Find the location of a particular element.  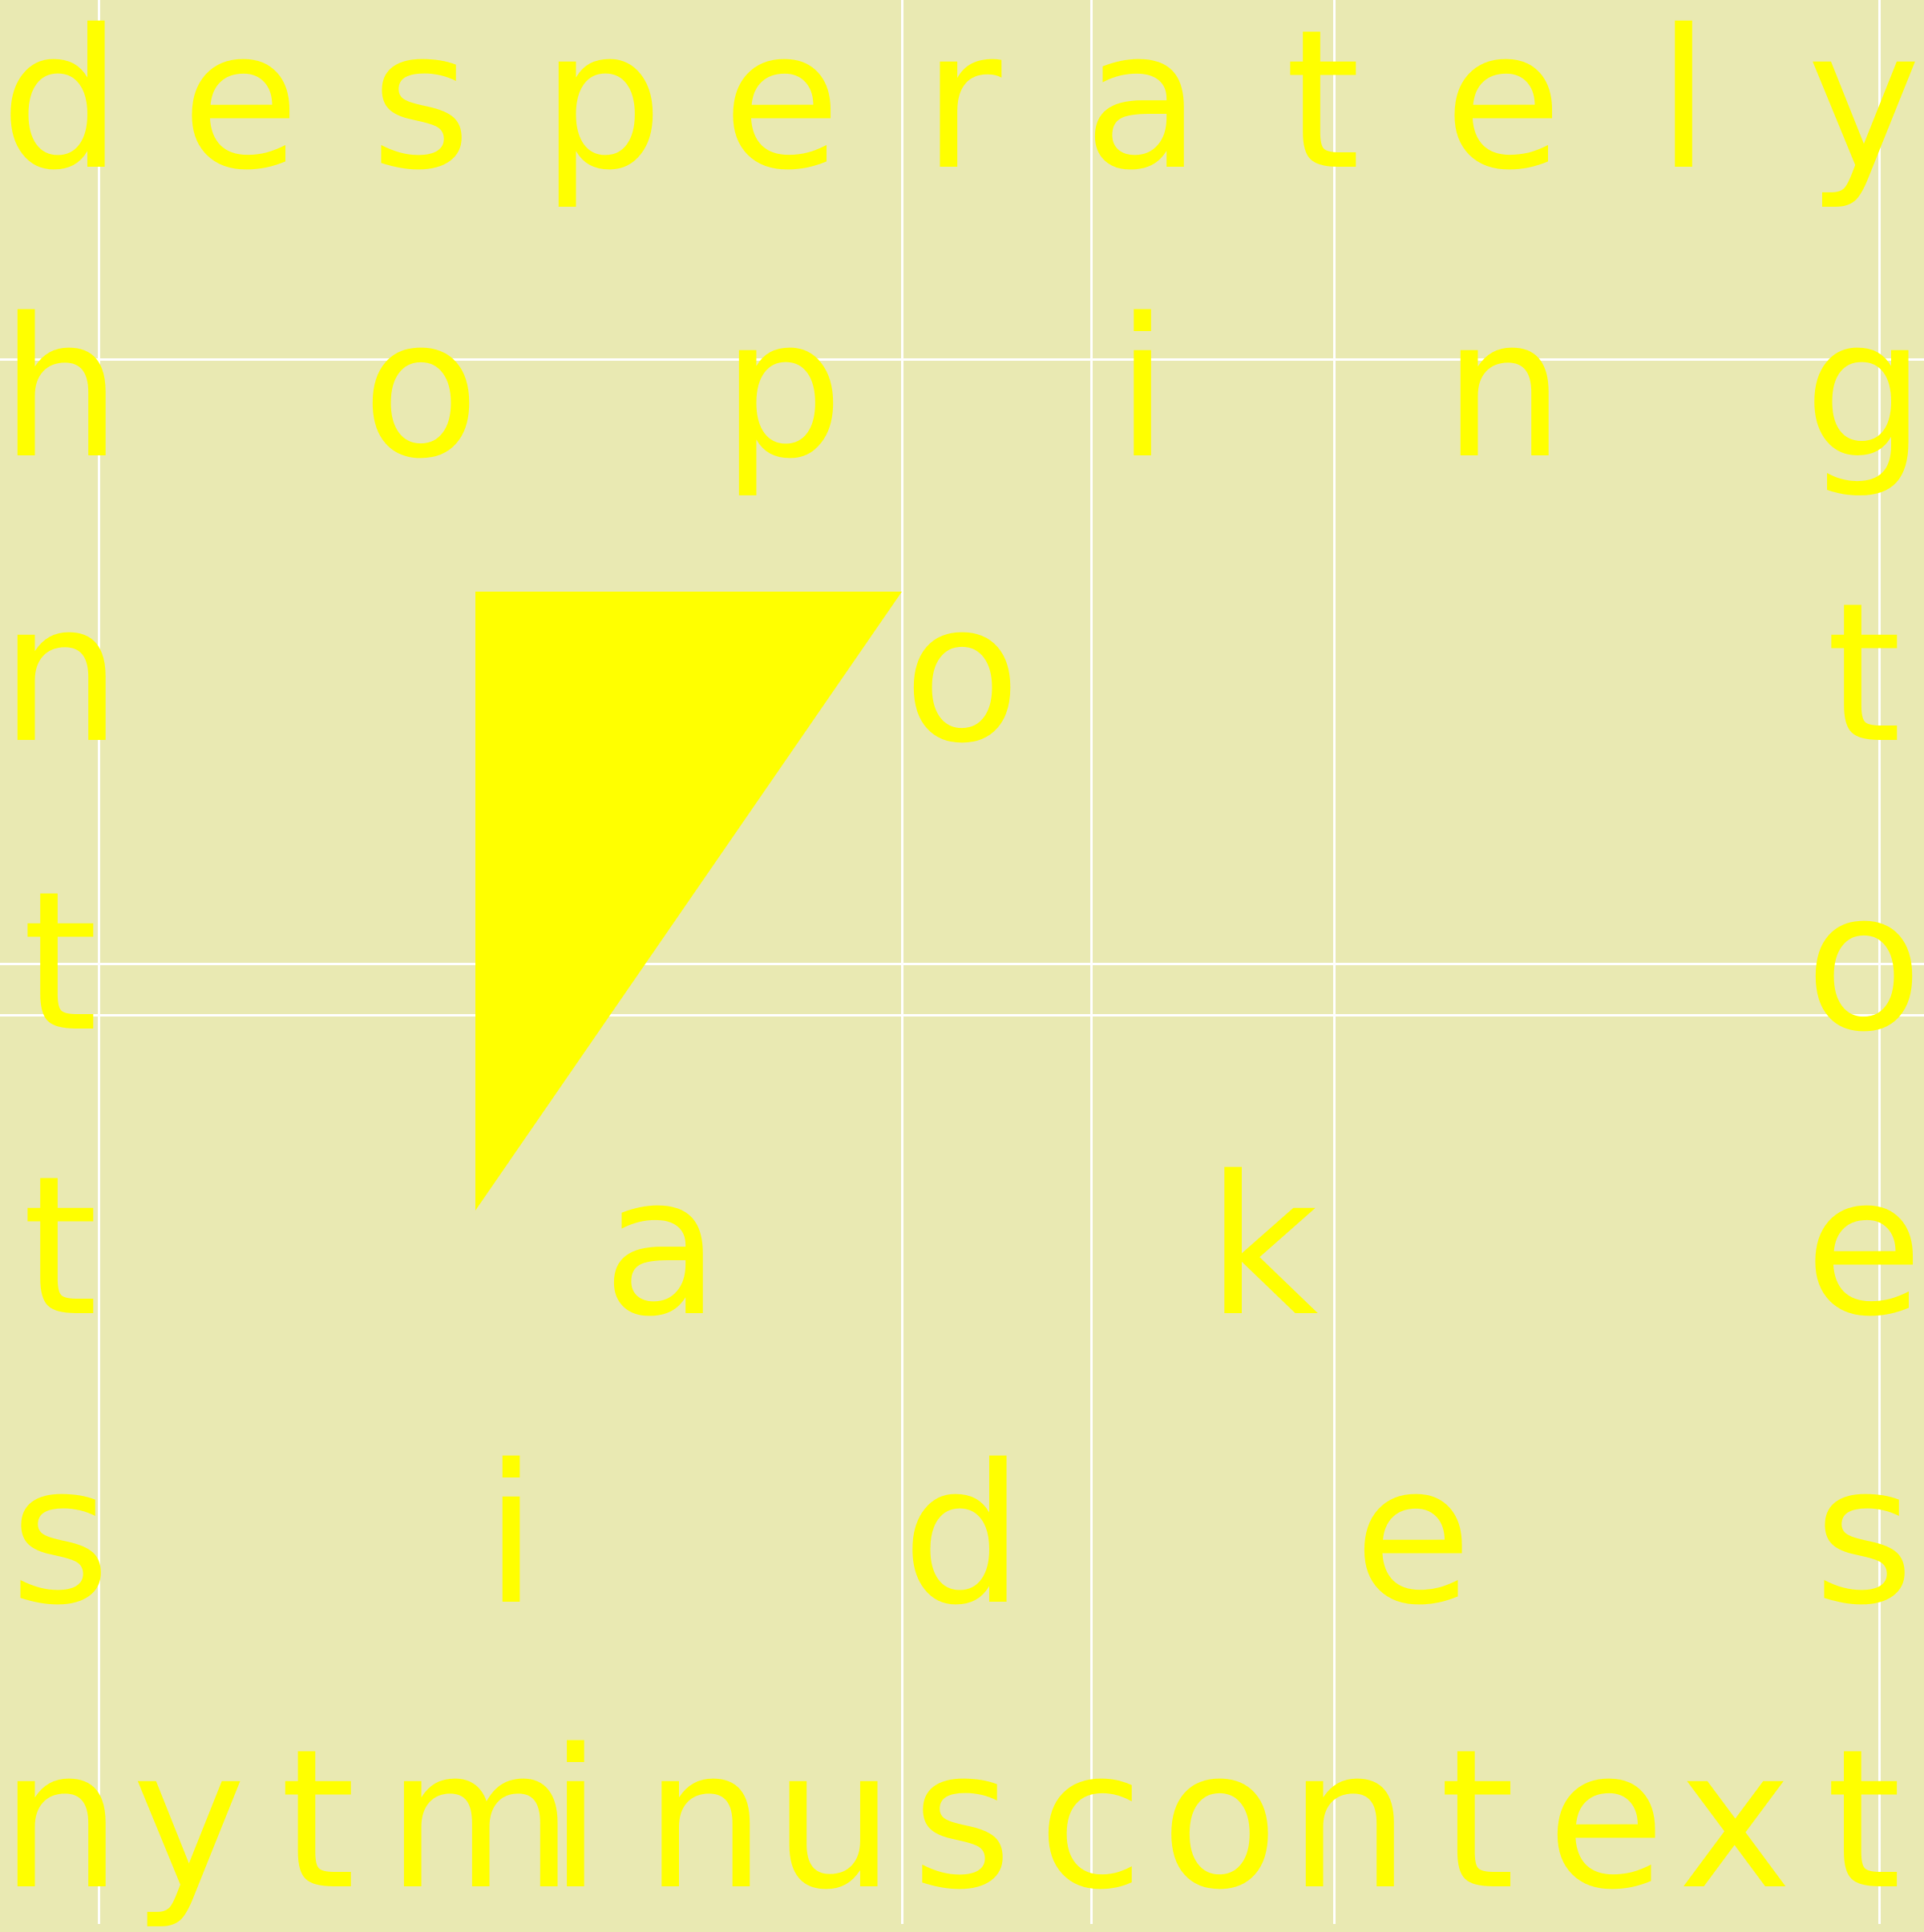

grid-line-h2 is located at coordinates (962, 964).